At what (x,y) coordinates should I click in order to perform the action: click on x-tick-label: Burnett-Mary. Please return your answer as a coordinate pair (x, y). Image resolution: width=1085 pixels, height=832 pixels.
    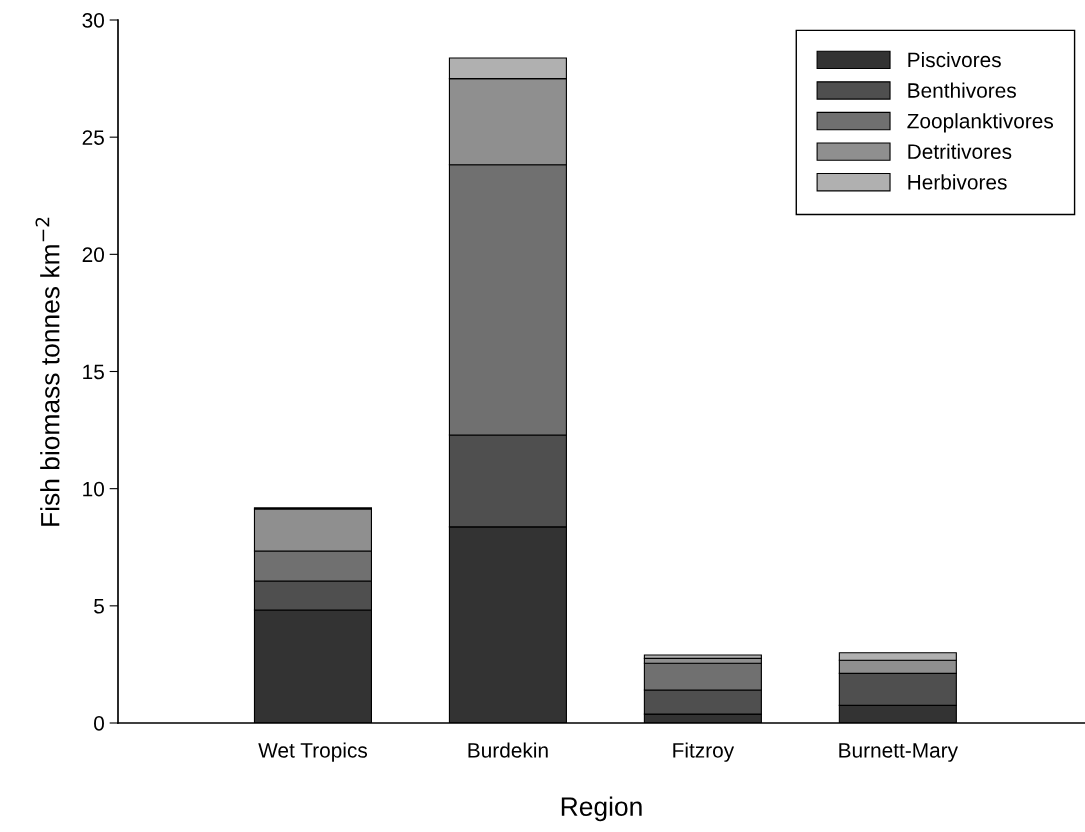
    Looking at the image, I should click on (898, 752).